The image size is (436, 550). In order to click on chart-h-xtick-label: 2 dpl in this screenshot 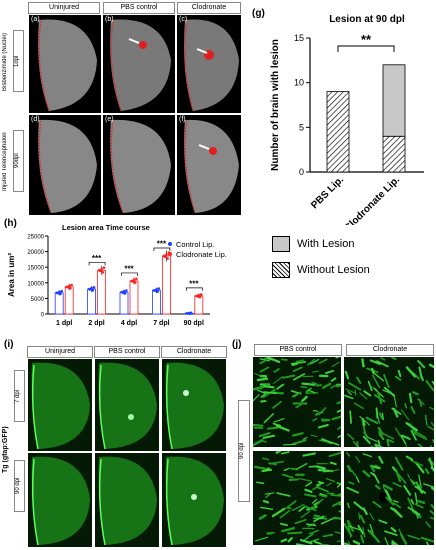, I will do `click(96, 323)`.